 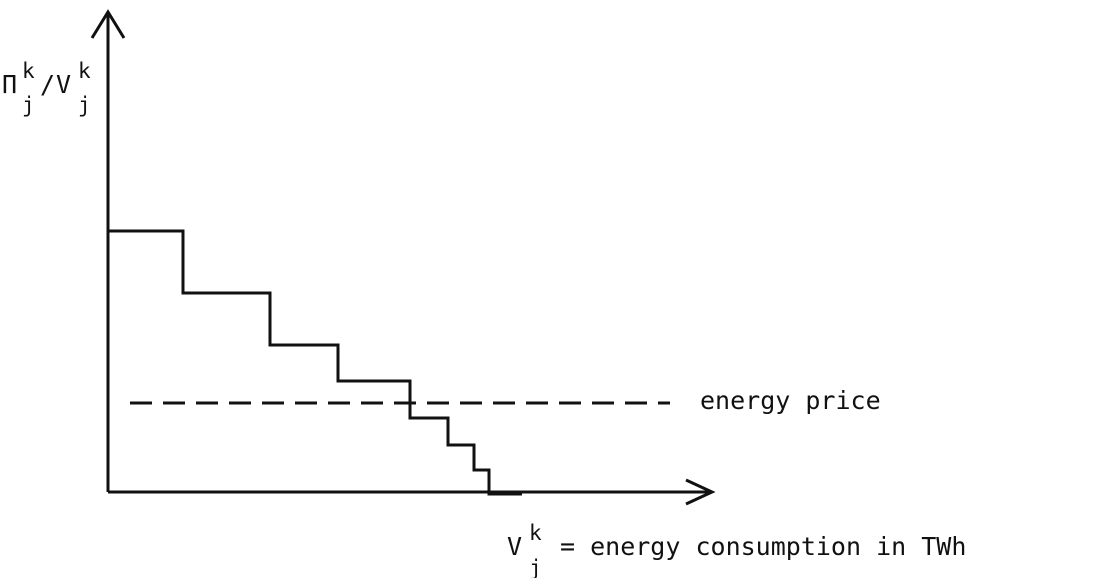 What do you see at coordinates (63, 84) in the screenshot?
I see `y-label-v: V` at bounding box center [63, 84].